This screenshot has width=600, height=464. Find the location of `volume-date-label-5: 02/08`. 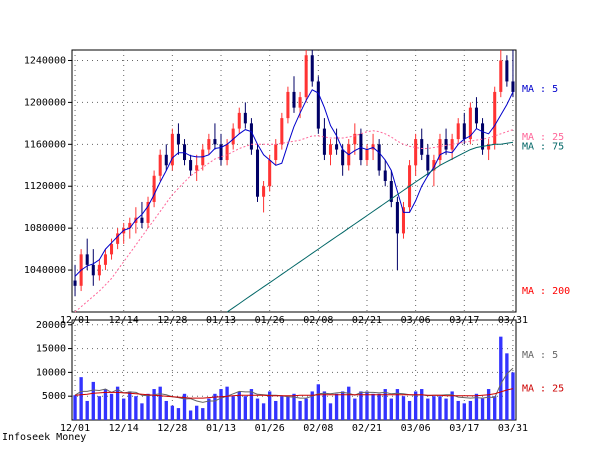

volume-date-label-5: 02/08 is located at coordinates (318, 428).